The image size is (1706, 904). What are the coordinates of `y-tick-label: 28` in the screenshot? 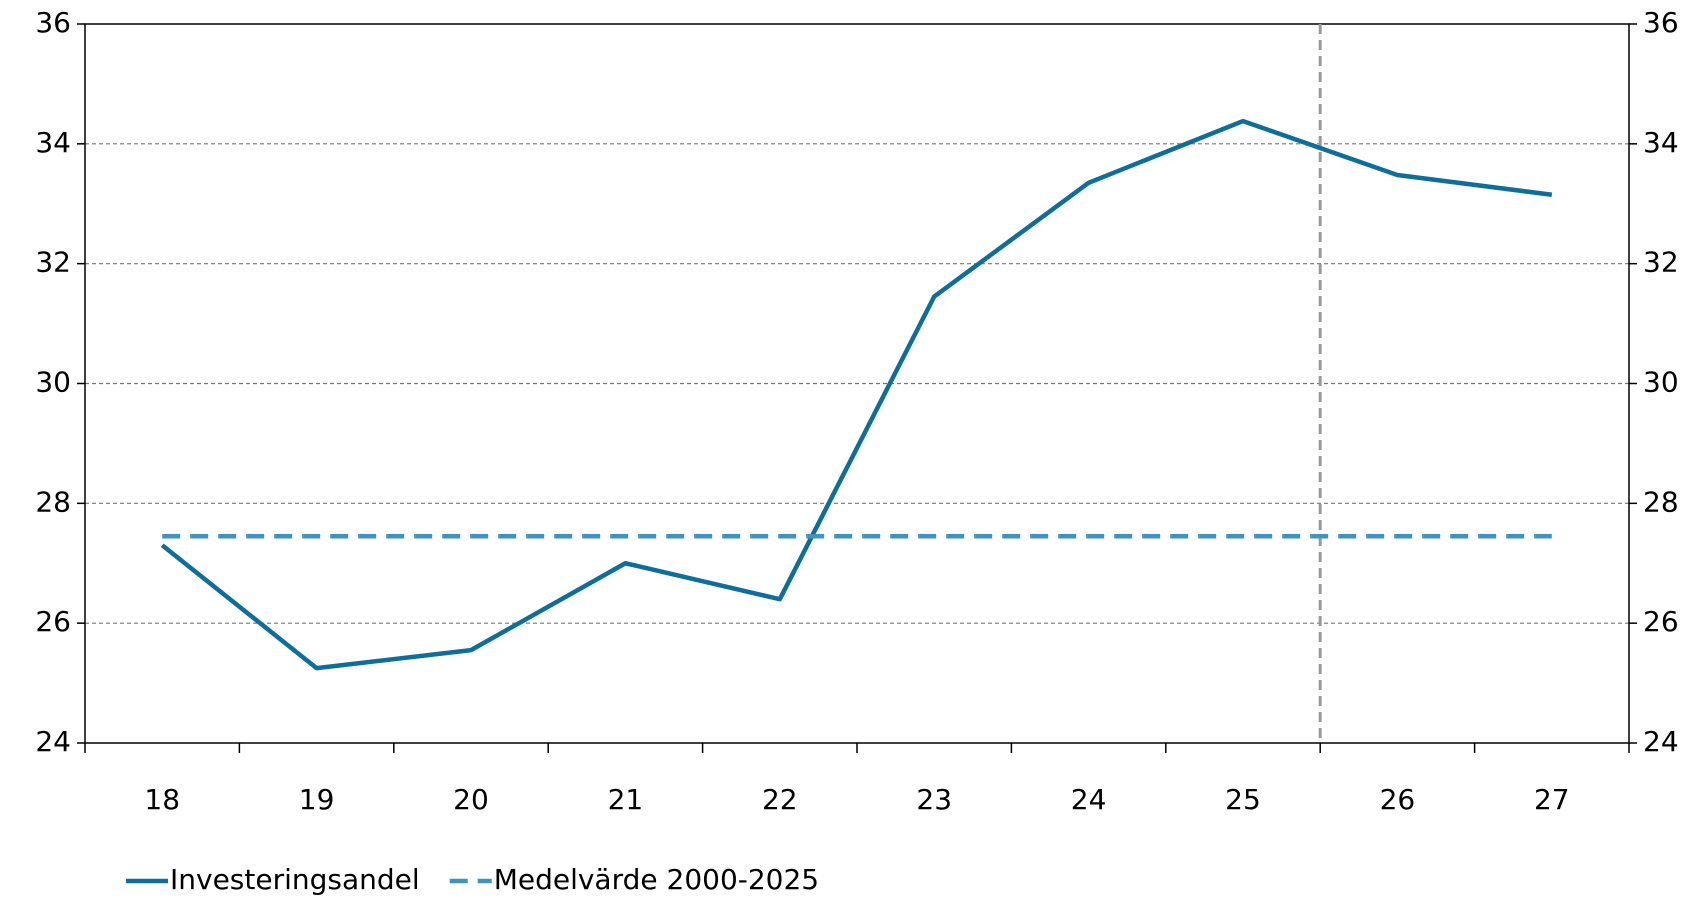 It's located at (53, 501).